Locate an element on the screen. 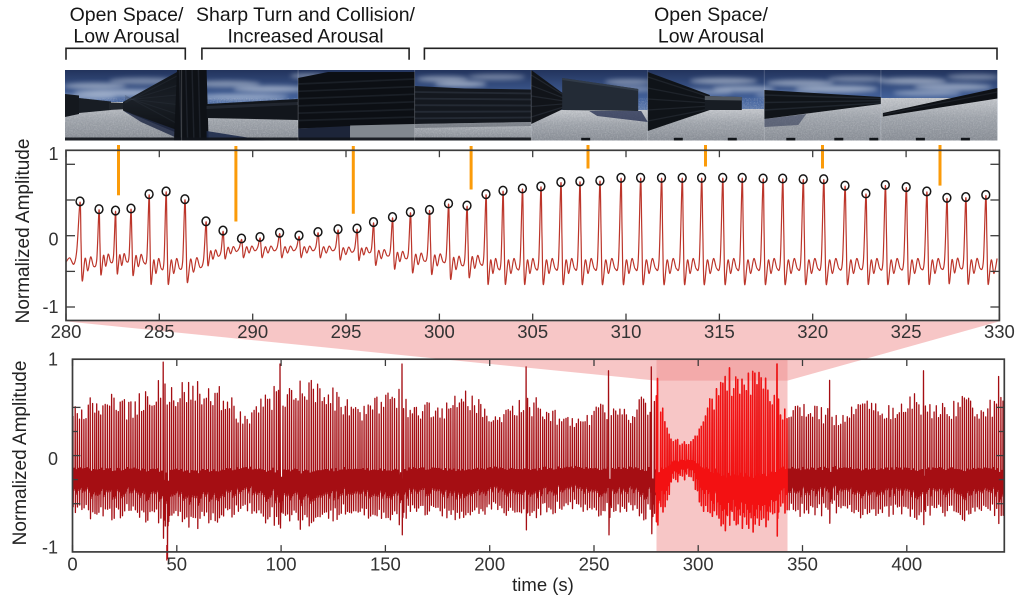  svg-text: 50 is located at coordinates (177, 564).